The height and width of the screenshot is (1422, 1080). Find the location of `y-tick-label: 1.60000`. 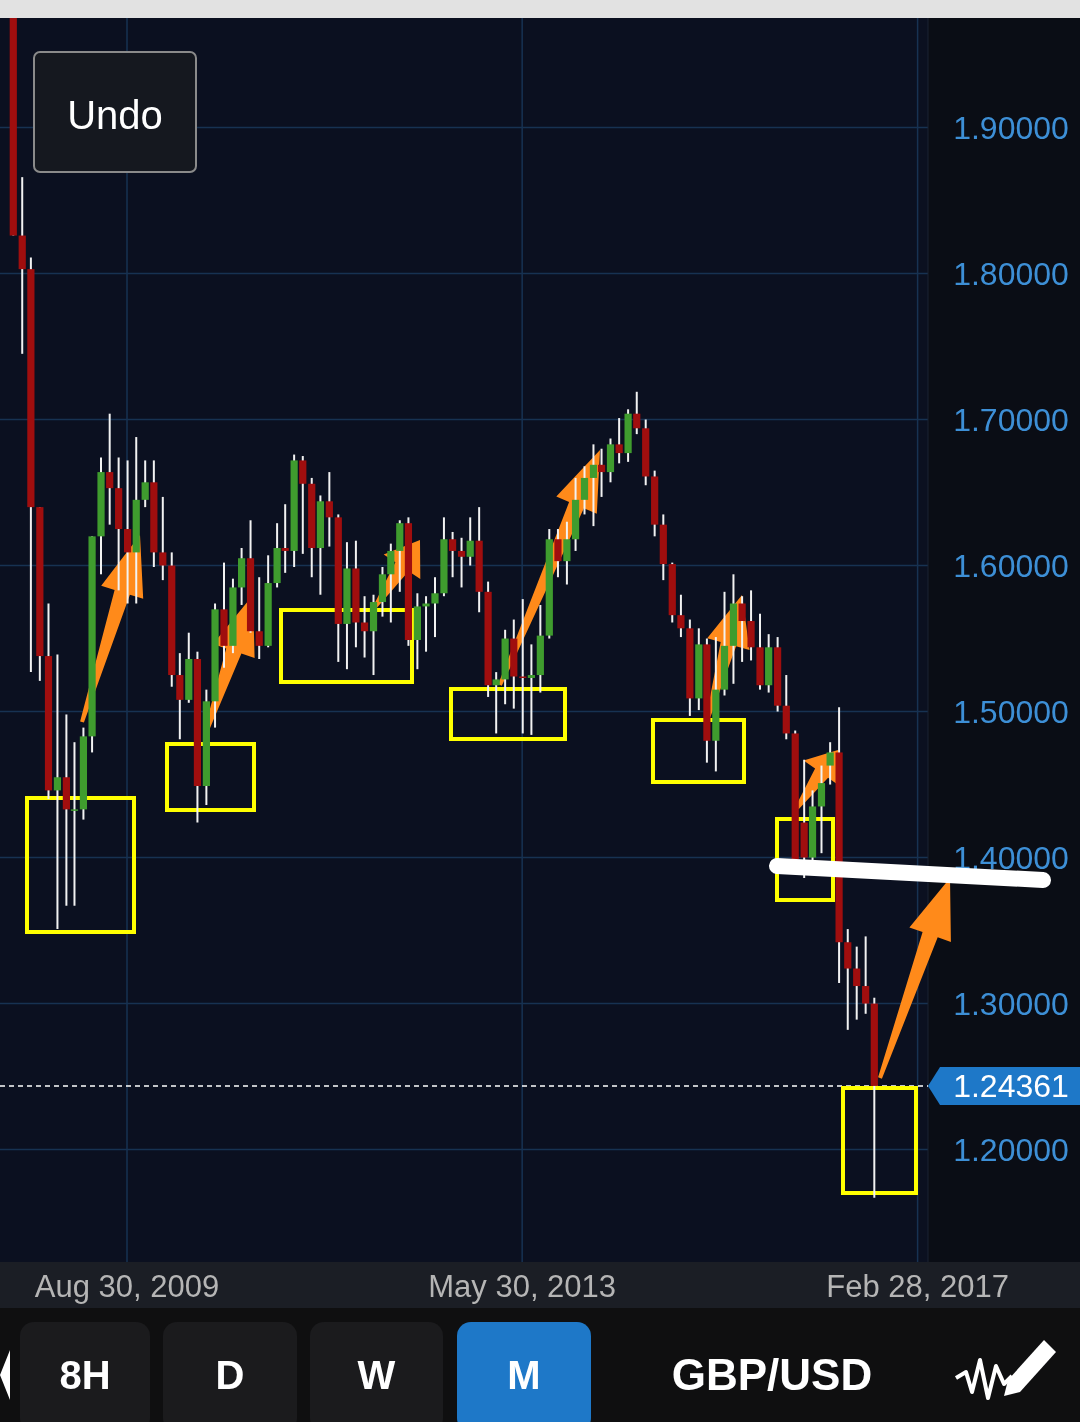

y-tick-label: 1.60000 is located at coordinates (1011, 565).